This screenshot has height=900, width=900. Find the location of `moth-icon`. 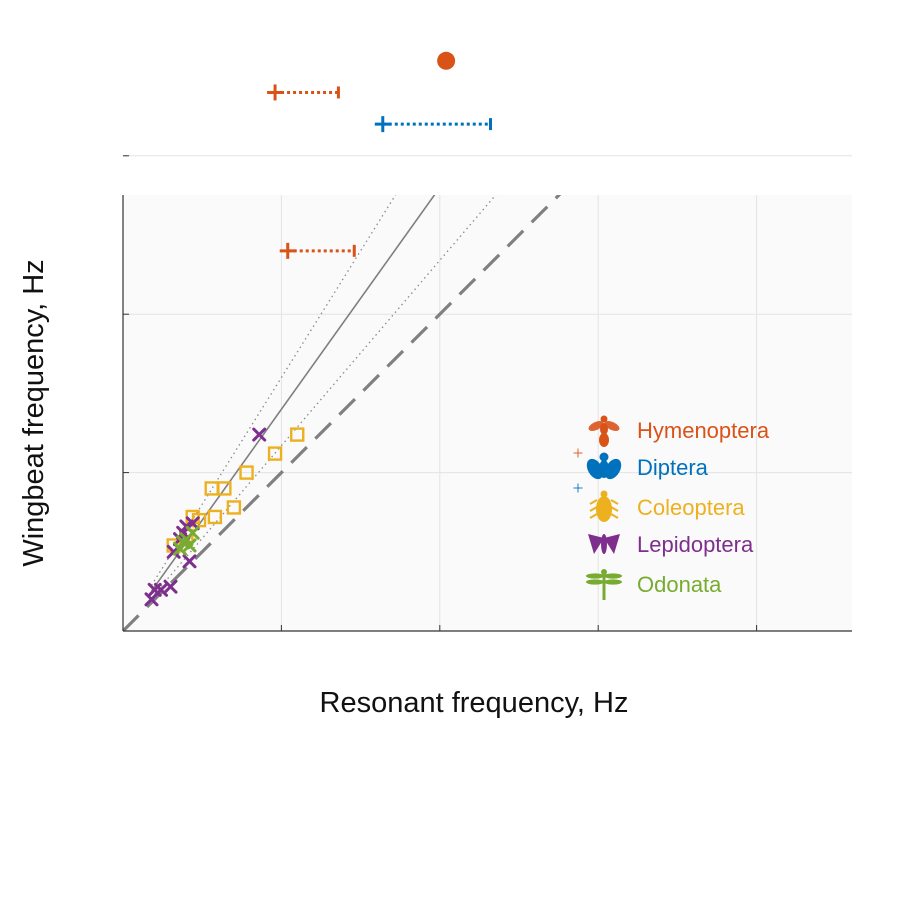

moth-icon is located at coordinates (604, 544).